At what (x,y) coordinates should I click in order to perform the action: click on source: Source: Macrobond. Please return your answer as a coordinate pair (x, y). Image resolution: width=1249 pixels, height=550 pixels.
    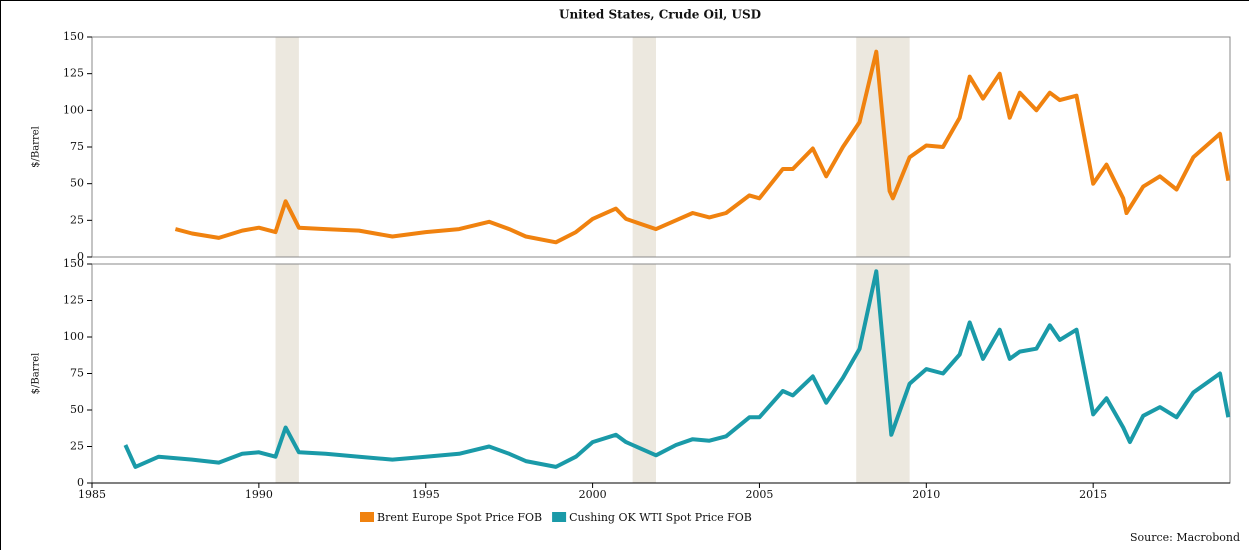
    Looking at the image, I should click on (1185, 537).